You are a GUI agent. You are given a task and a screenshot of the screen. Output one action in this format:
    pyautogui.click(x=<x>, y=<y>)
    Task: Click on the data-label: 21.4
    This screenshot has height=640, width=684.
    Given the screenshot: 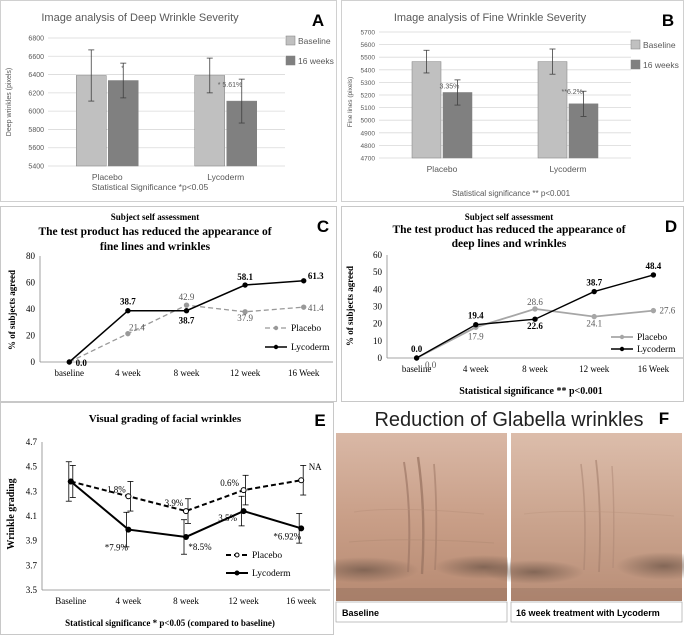 What is the action you would take?
    pyautogui.click(x=137, y=328)
    